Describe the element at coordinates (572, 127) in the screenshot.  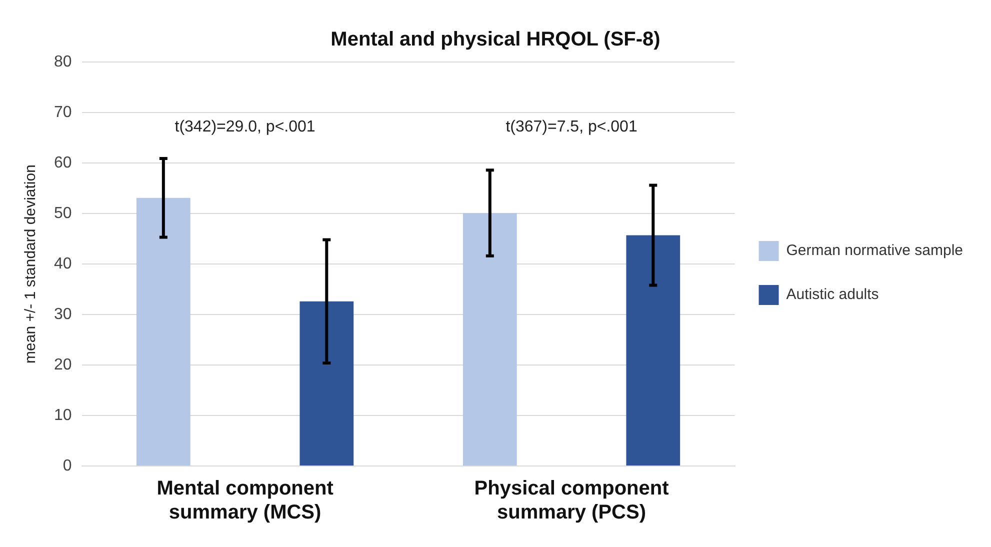
I see `annotation: t(367)=7.5, p<.001` at that location.